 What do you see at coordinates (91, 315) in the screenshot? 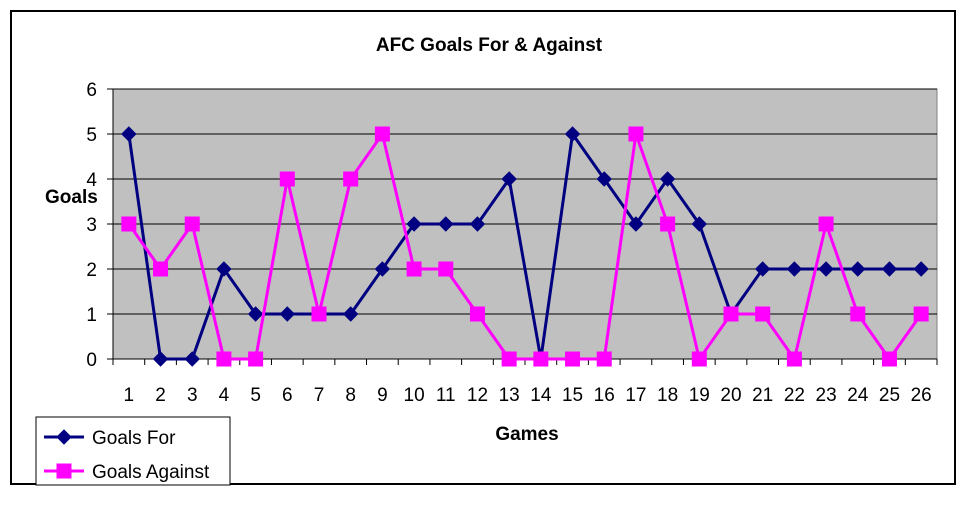
I see `y-tick-label: 1` at bounding box center [91, 315].